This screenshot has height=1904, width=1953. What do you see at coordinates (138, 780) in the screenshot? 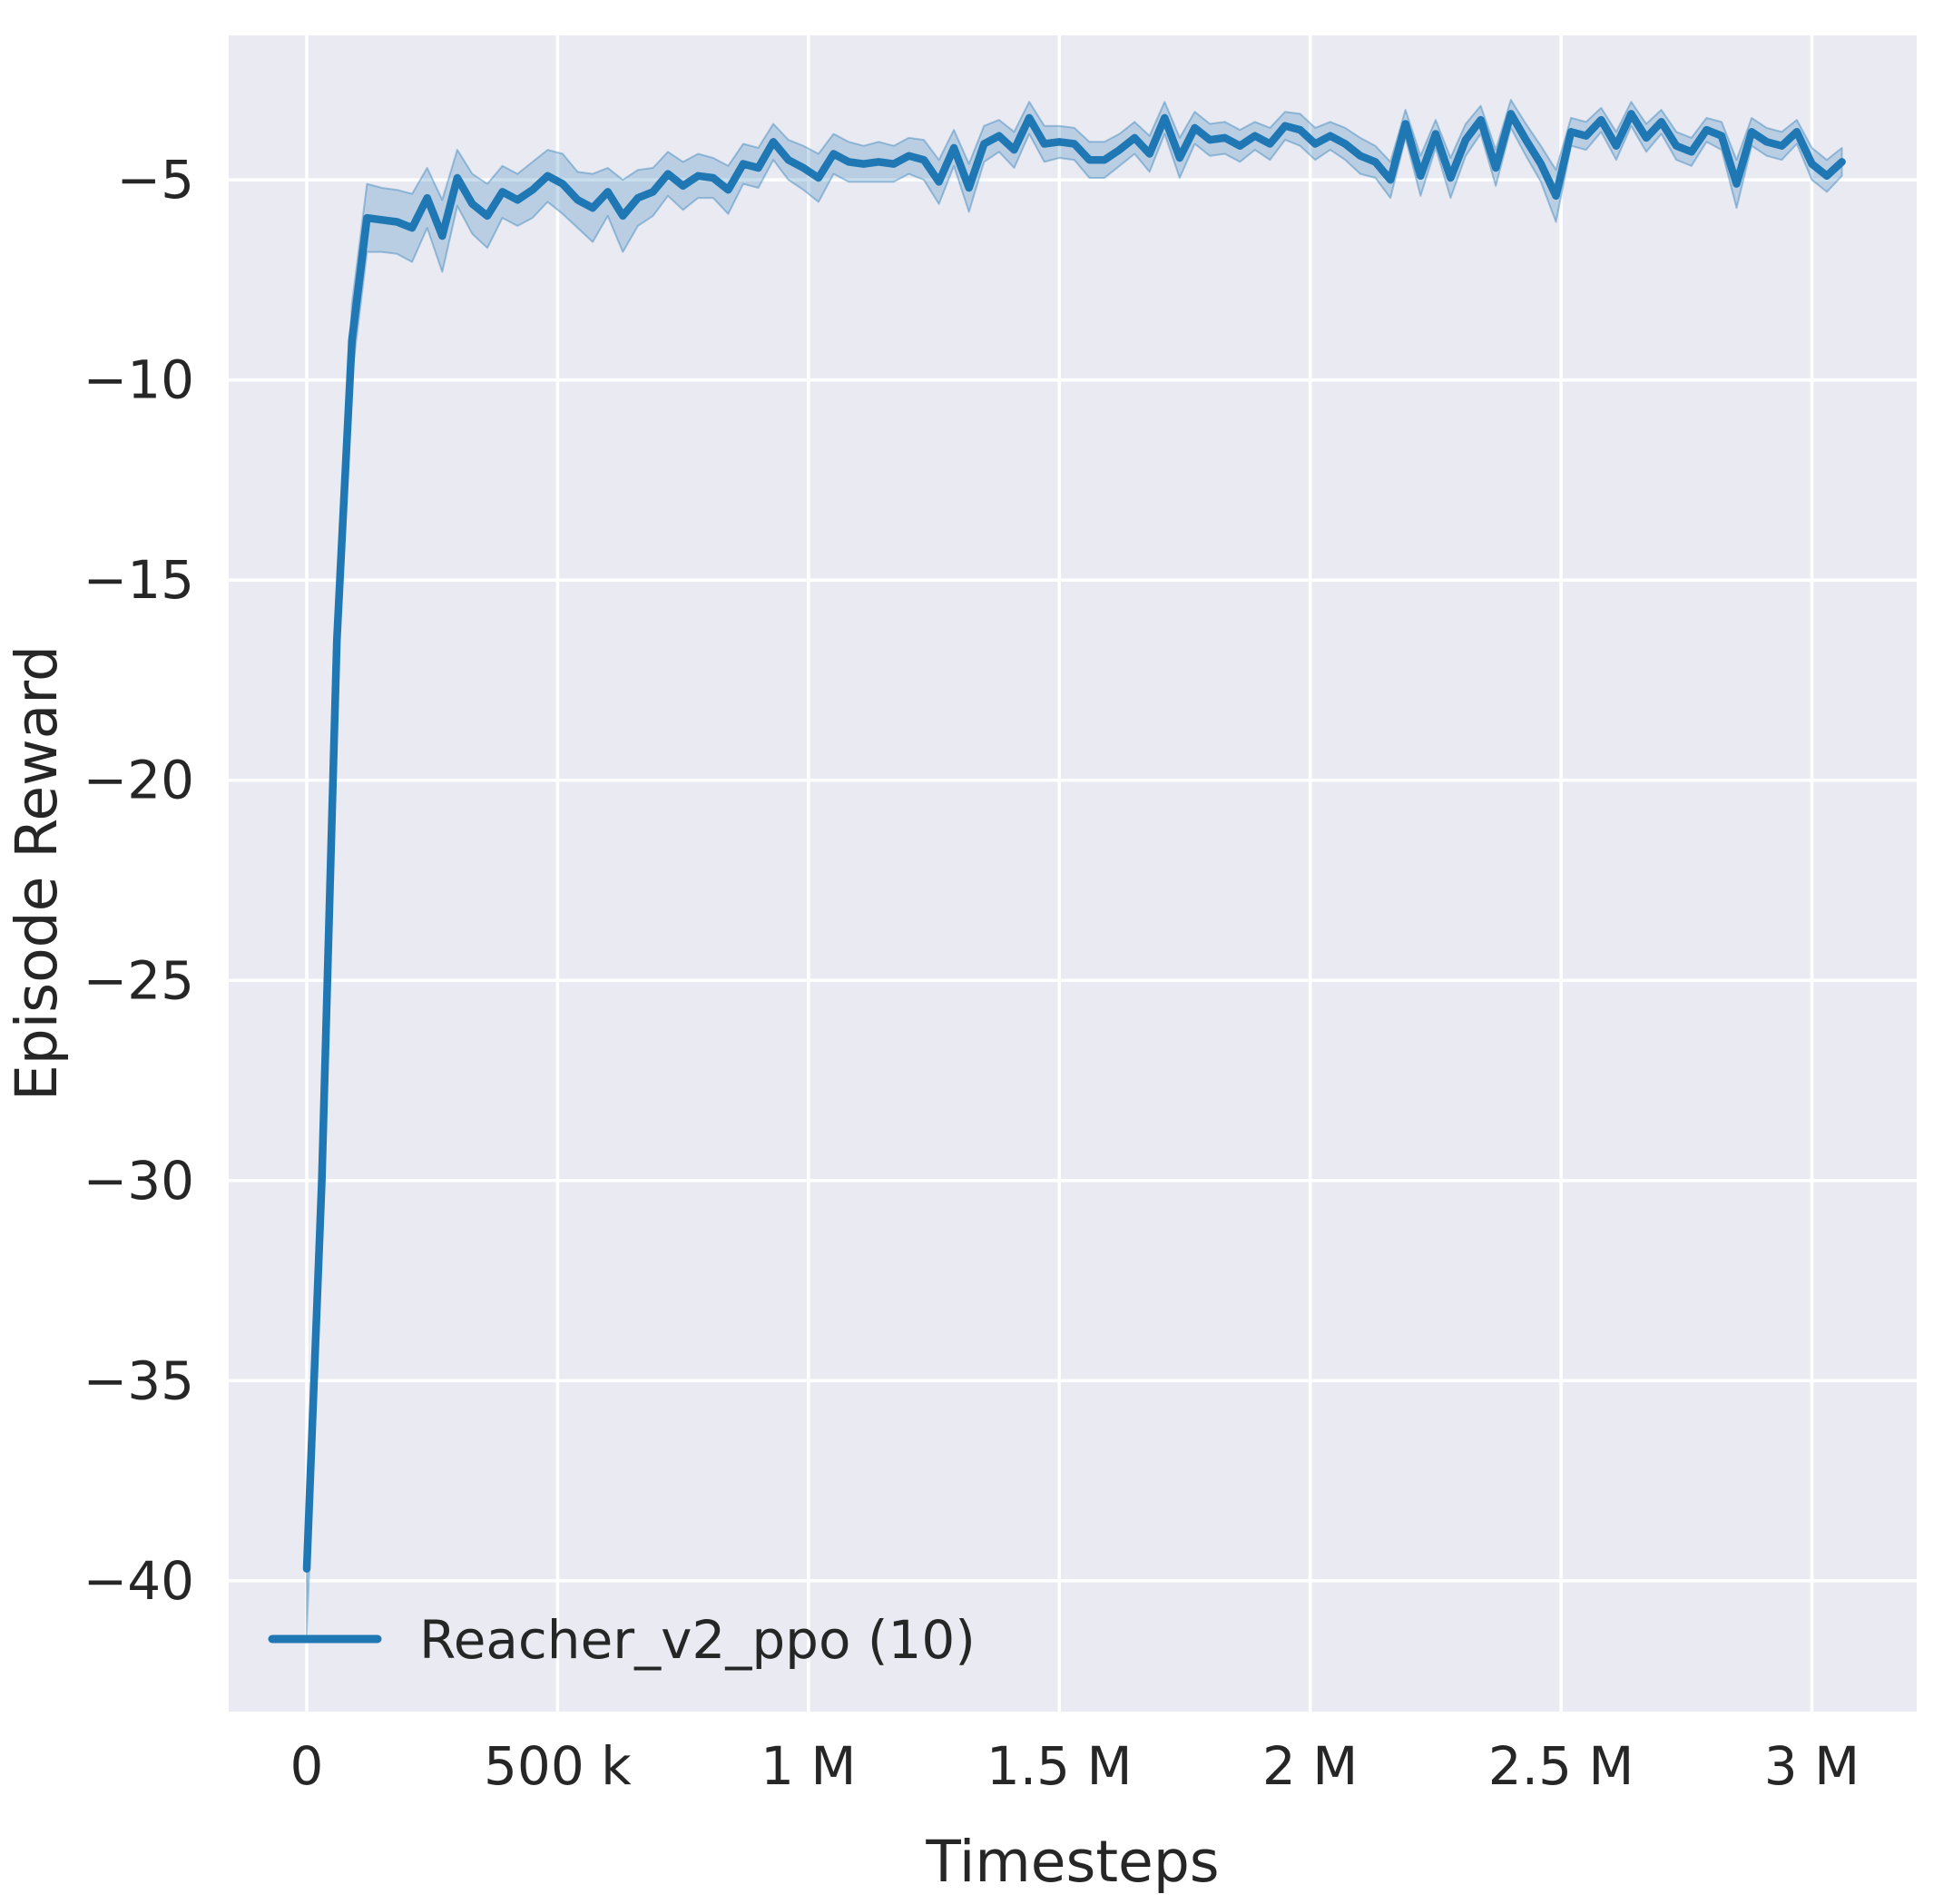
I see `y-tick-label: −20` at bounding box center [138, 780].